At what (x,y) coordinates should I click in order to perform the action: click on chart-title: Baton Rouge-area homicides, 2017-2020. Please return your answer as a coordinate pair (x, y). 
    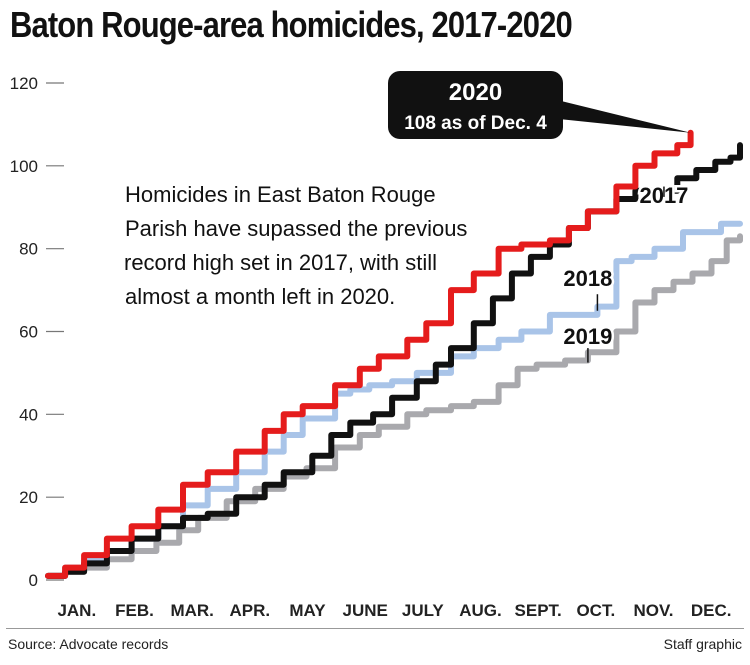
    Looking at the image, I should click on (291, 24).